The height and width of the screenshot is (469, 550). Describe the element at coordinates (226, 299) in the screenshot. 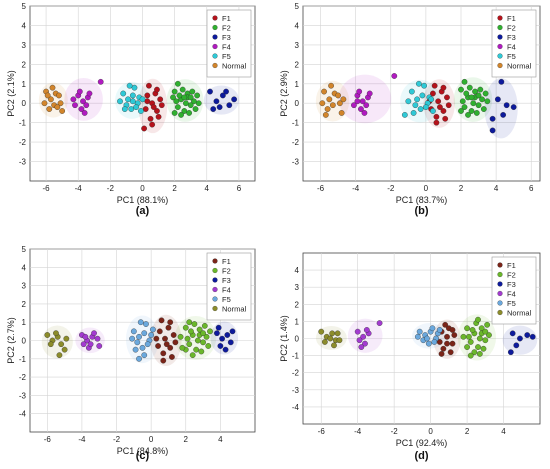

I see `legend-entry: F5` at that location.